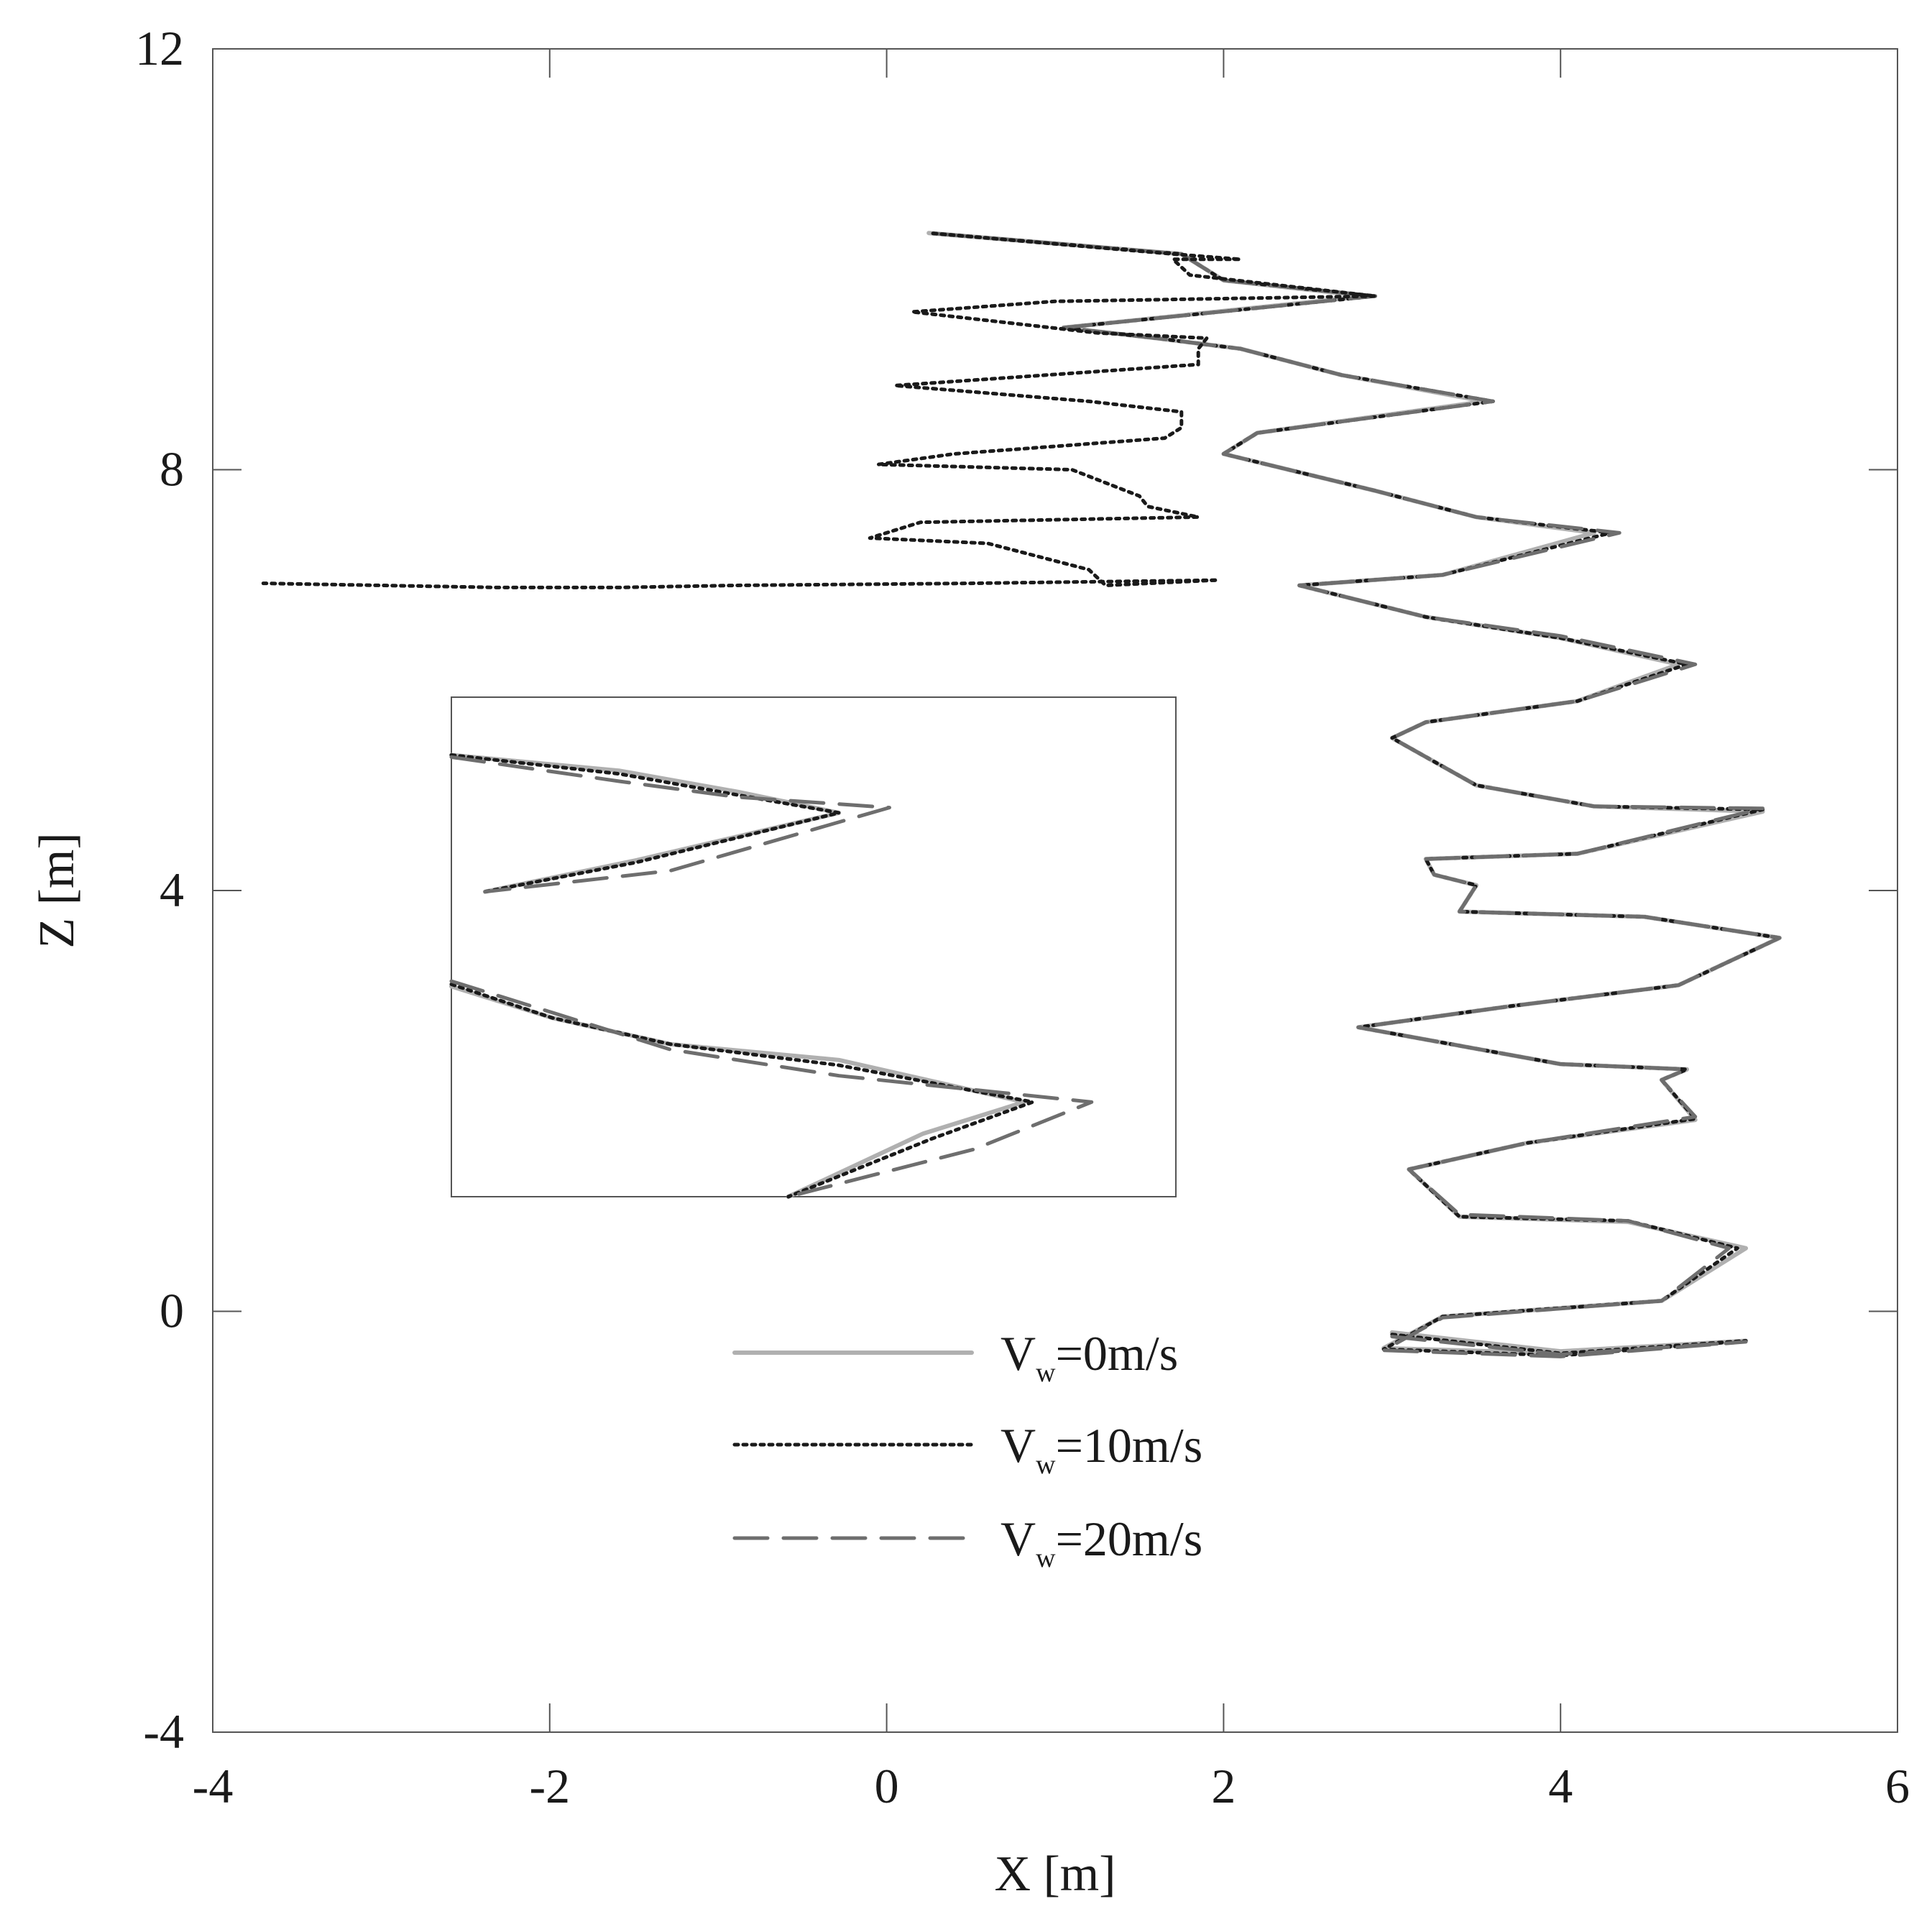 The height and width of the screenshot is (1914, 1932). I want to click on y-tick-label: -4, so click(163, 1731).